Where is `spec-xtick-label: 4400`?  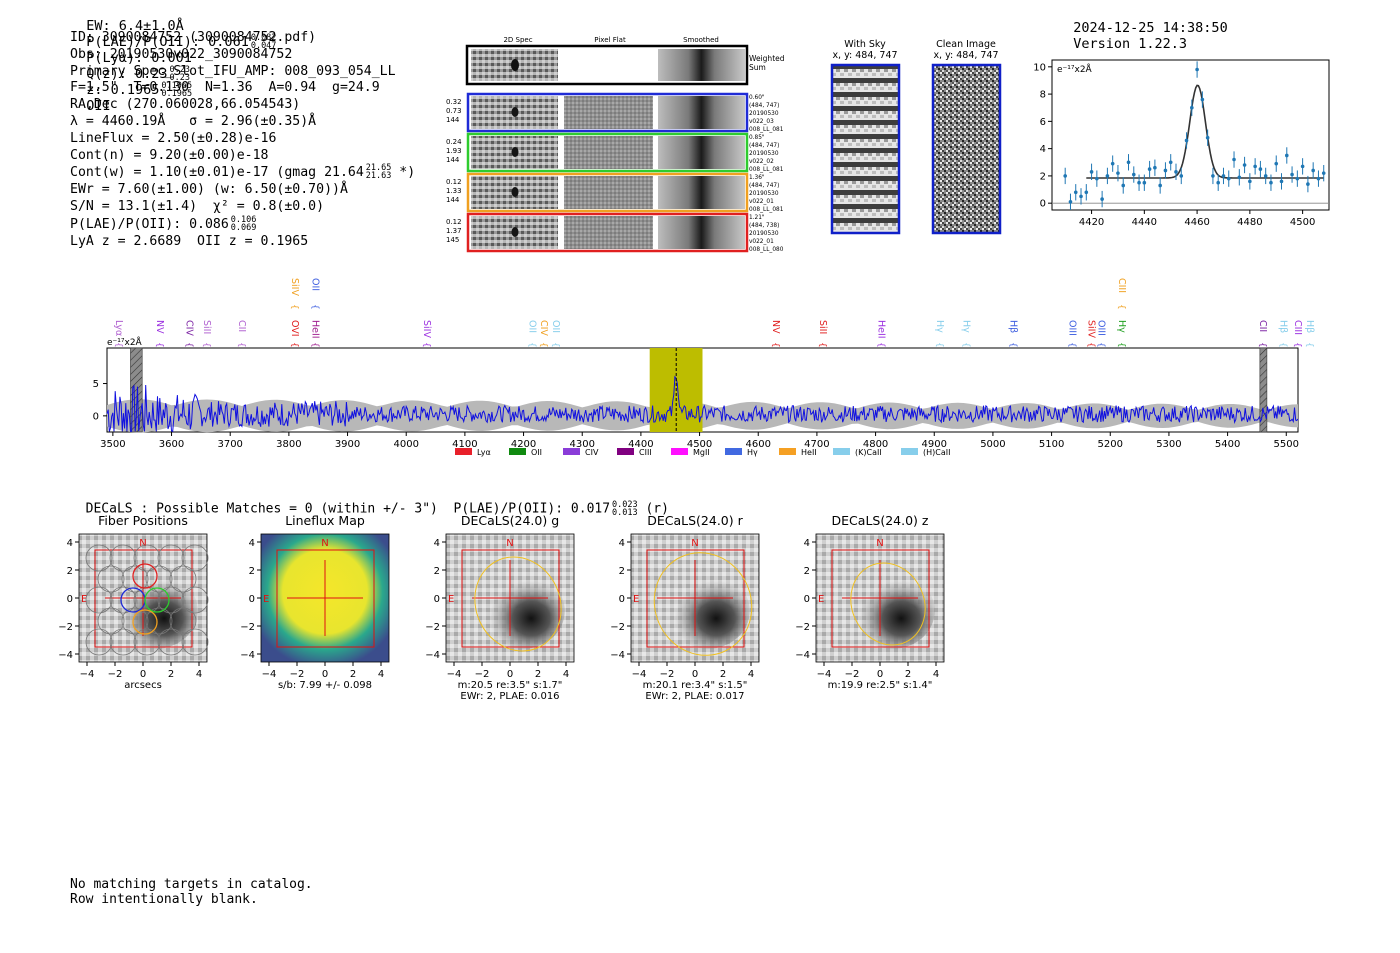
spec-xtick-label: 4400 is located at coordinates (640, 444).